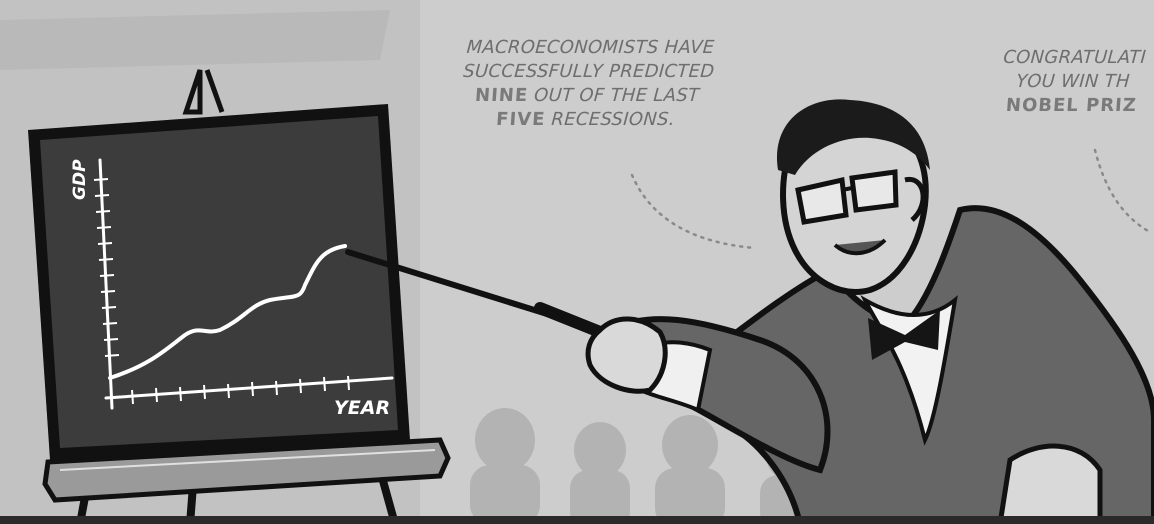 This screenshot has width=1154, height=524. I want to click on gdp-line, so click(227, 312).